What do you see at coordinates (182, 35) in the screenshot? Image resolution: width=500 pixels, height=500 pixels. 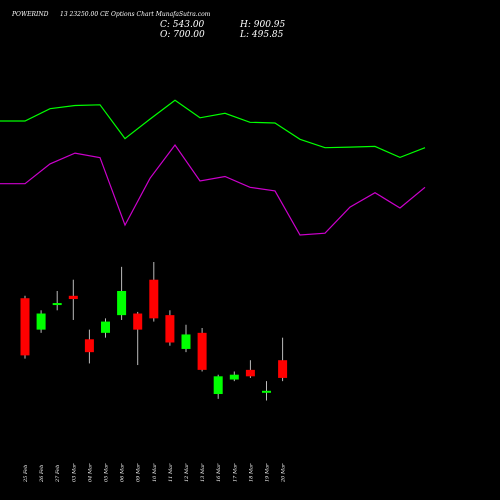 I see `open-value: O: 700.00` at bounding box center [182, 35].